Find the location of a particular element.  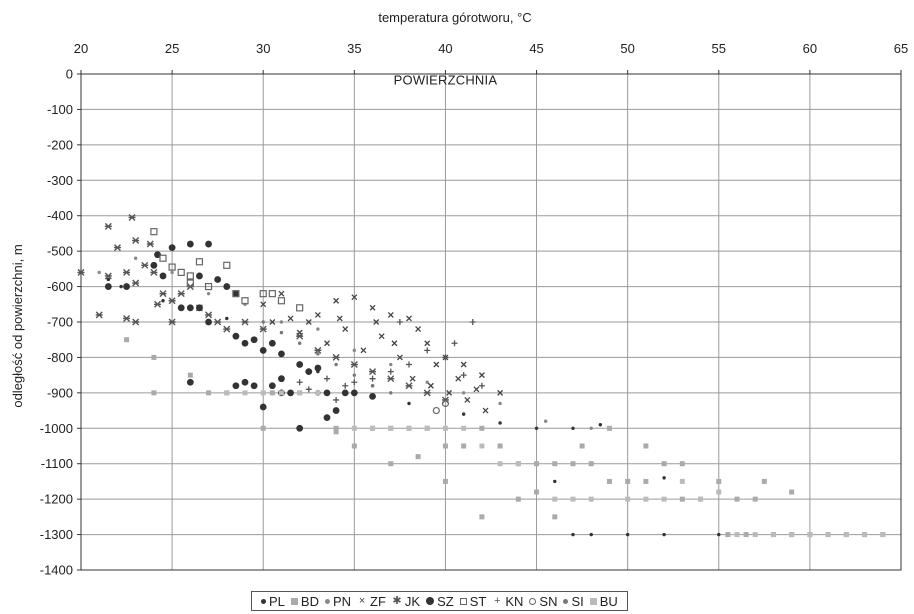

y-tick-label: -1400 is located at coordinates (56, 570).